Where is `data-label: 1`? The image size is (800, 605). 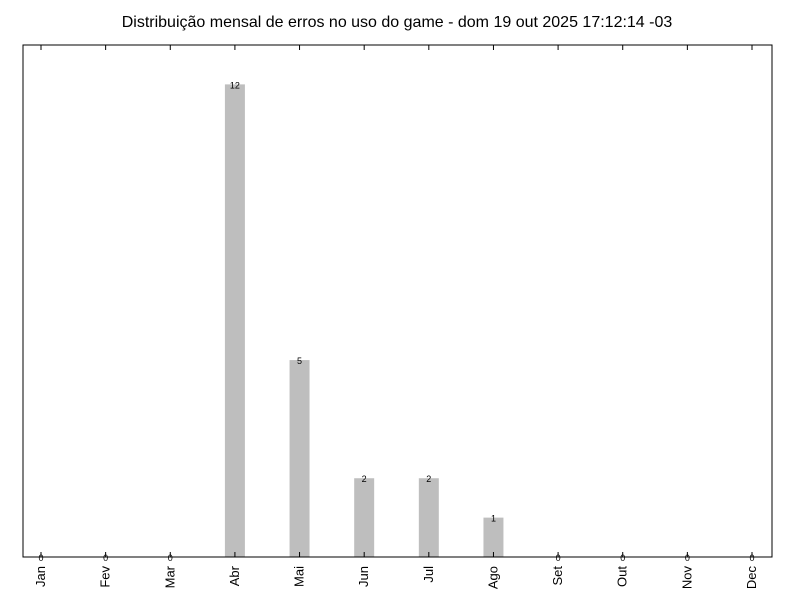
data-label: 1 is located at coordinates (493, 519).